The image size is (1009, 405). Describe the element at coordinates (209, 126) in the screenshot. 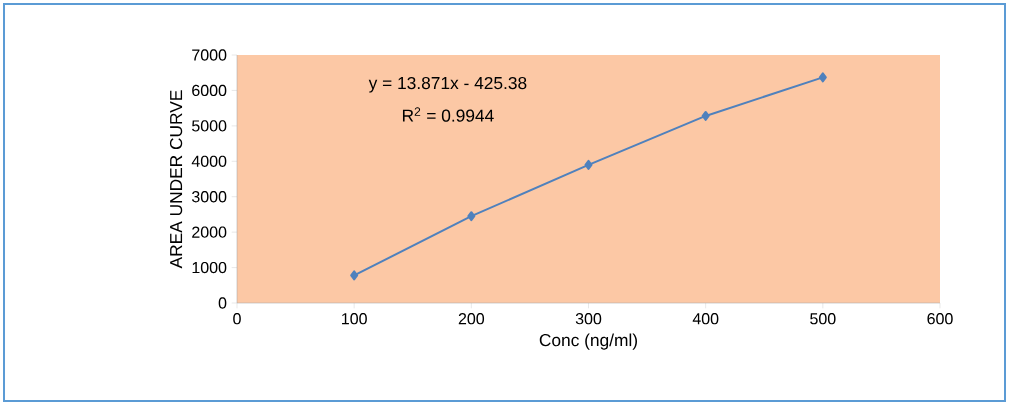

I see `y-tick-label: 5000` at that location.